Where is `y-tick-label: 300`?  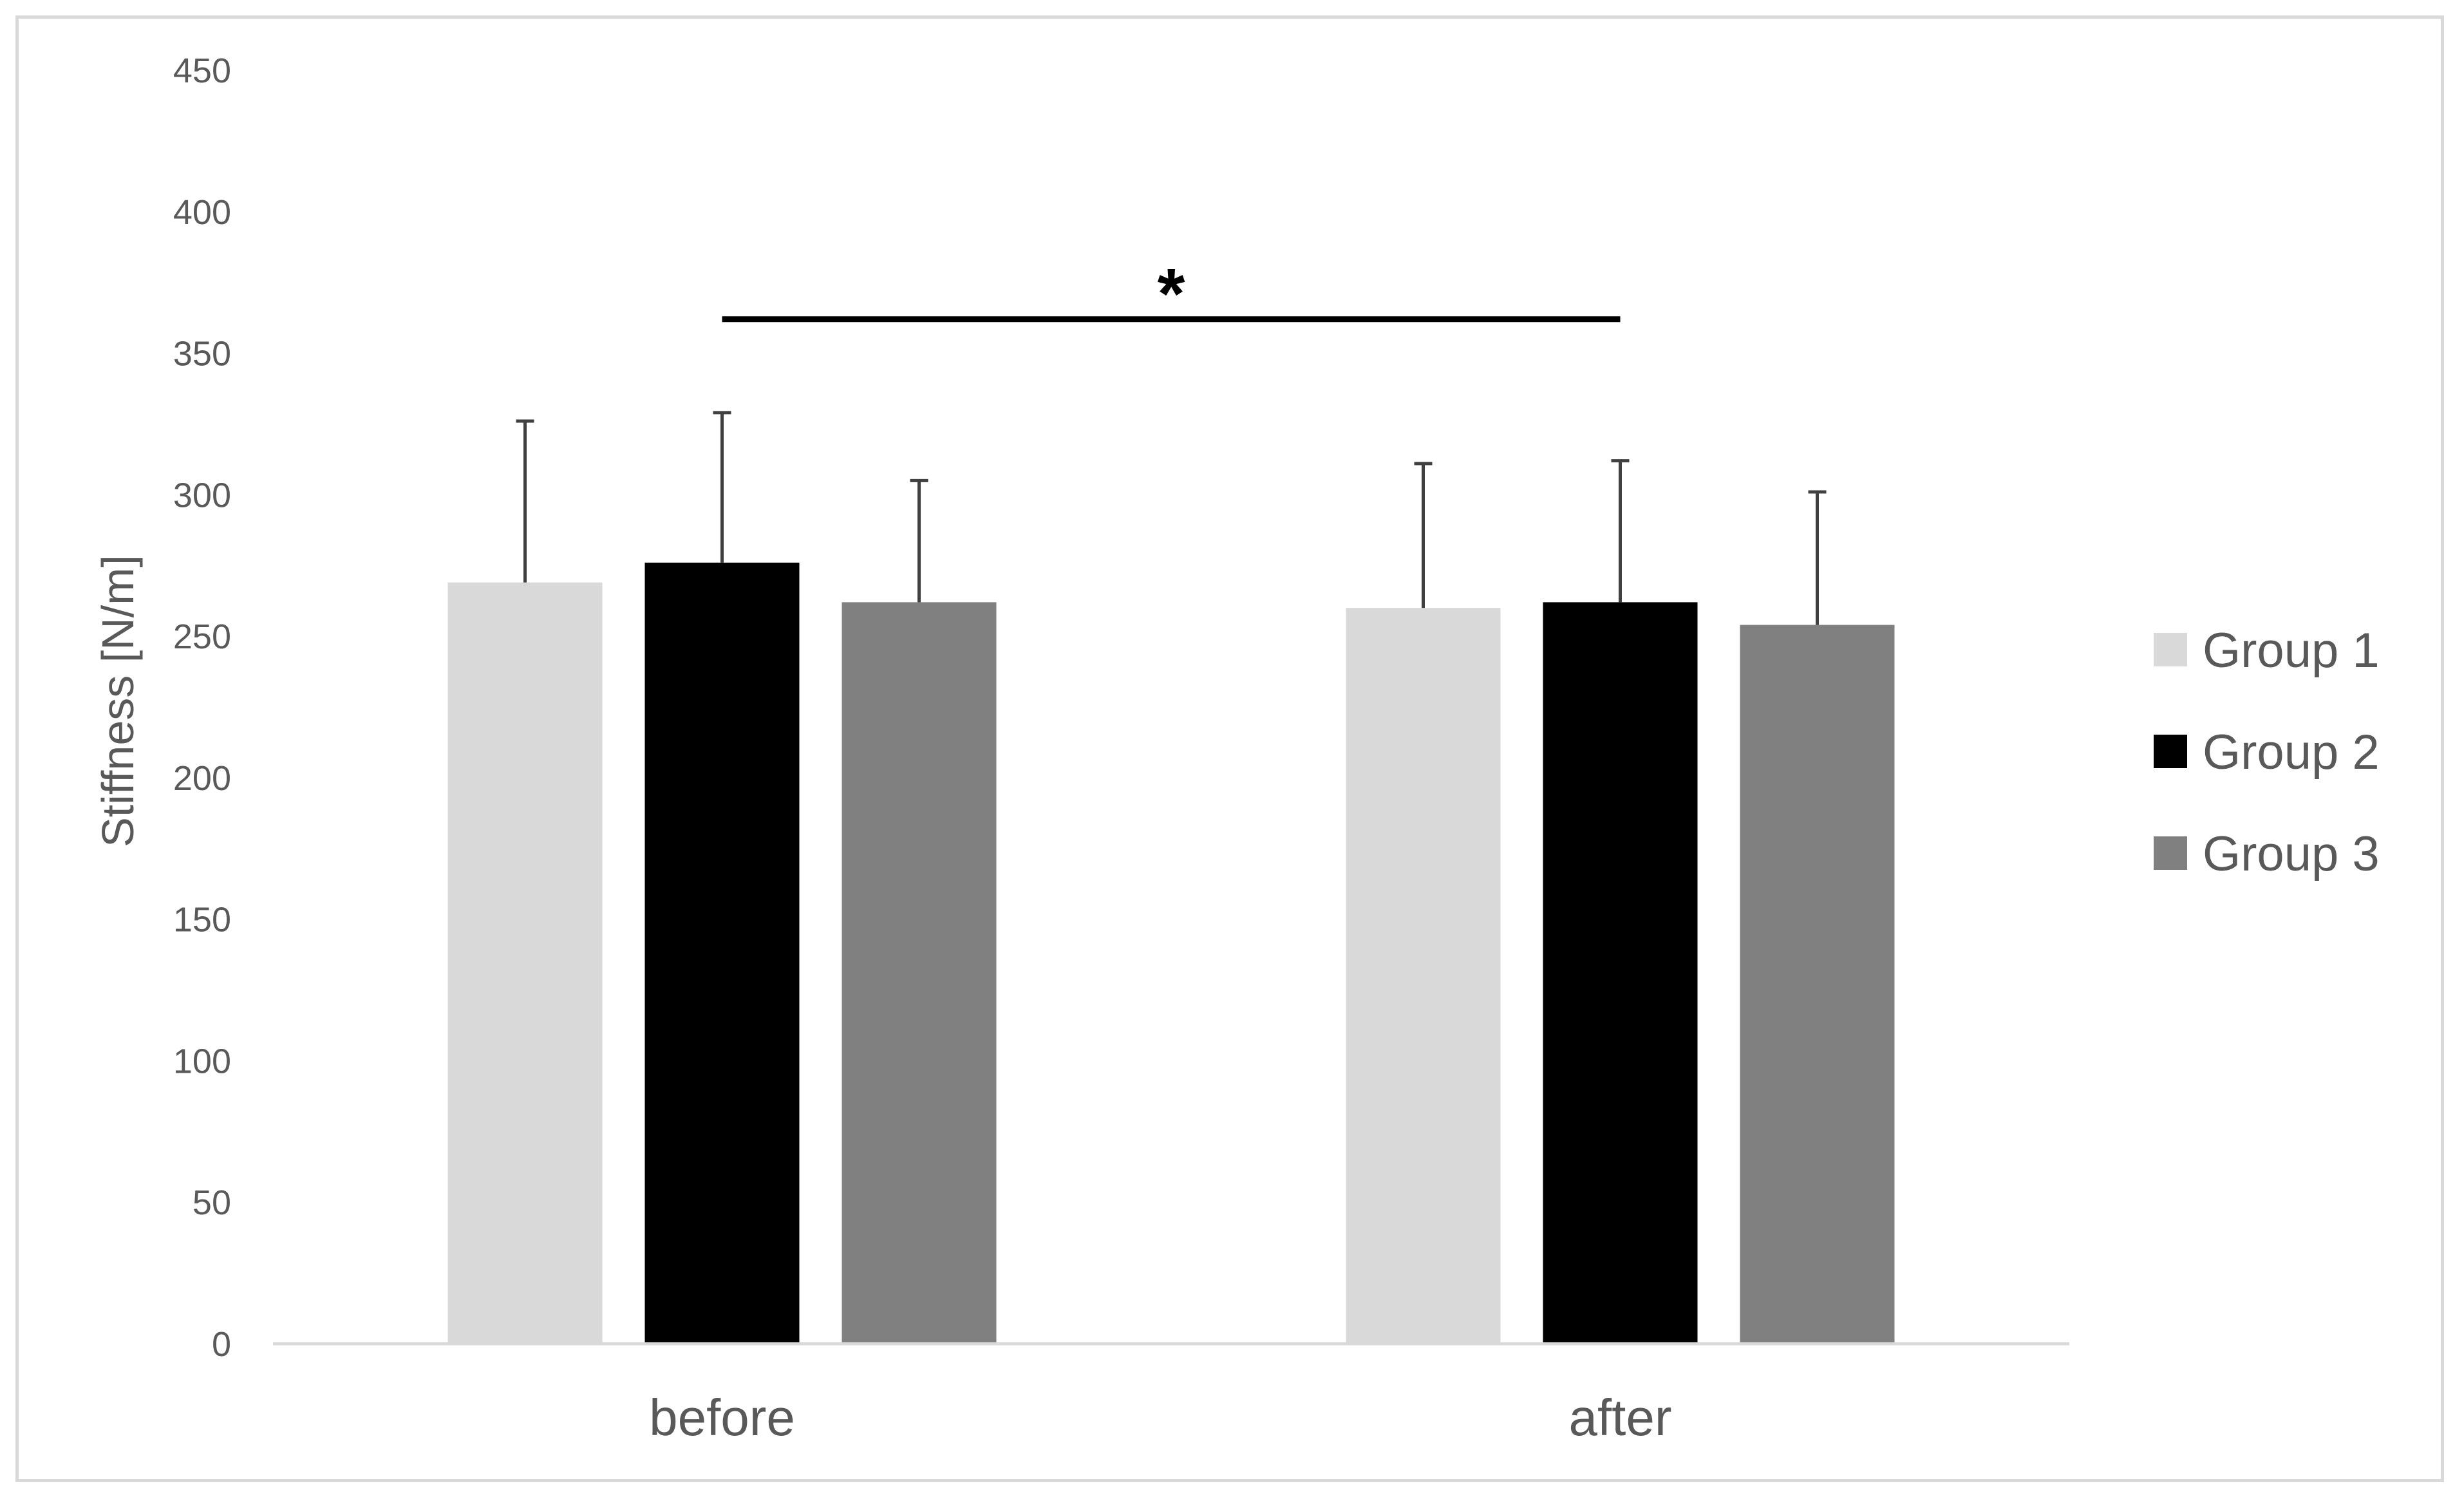
y-tick-label: 300 is located at coordinates (202, 495).